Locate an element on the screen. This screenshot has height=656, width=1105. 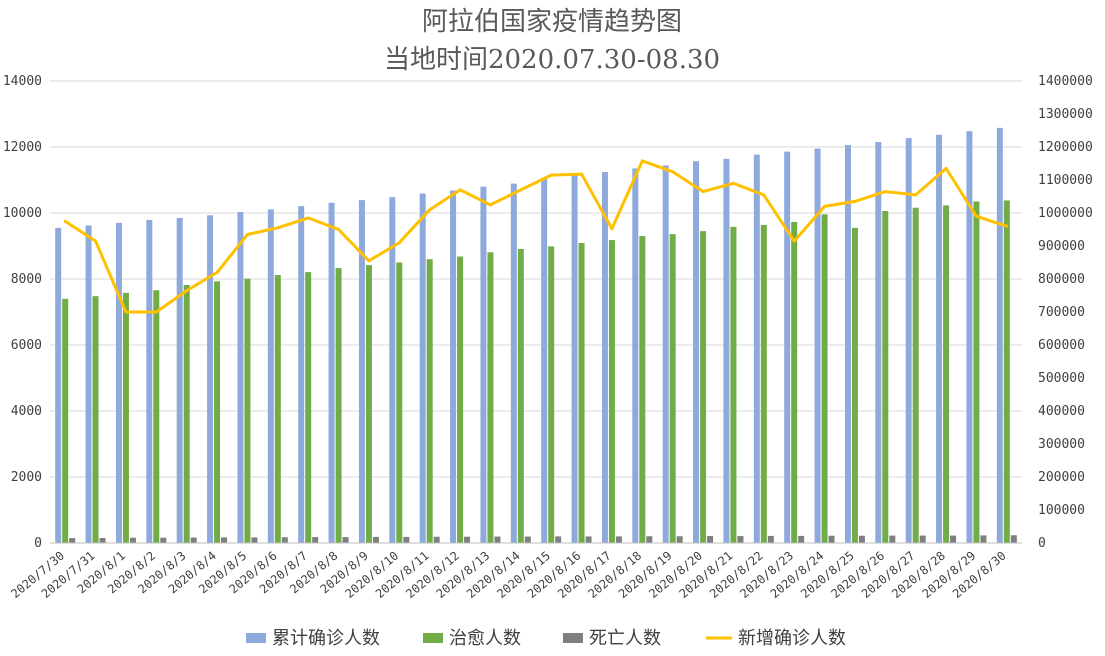
left-axis: 0 2000 4000 6000 8000 10000 12000 14000 is located at coordinates (22, 312).